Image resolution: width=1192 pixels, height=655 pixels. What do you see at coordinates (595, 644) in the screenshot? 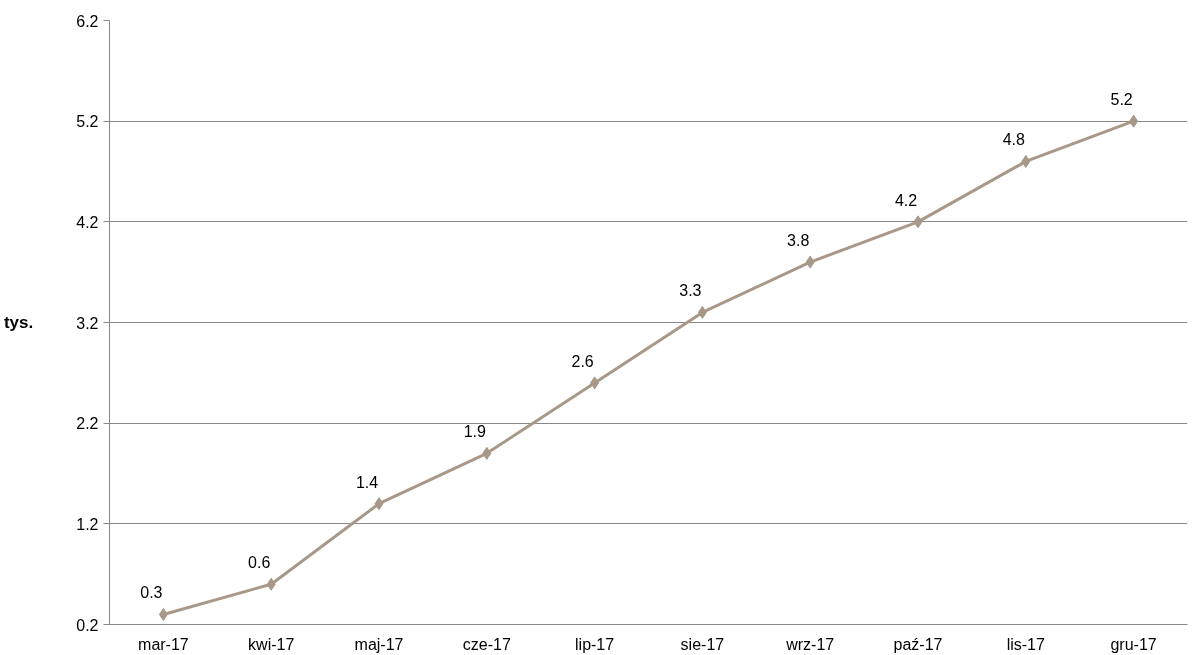
I see `x-tick-label: lip-17` at bounding box center [595, 644].